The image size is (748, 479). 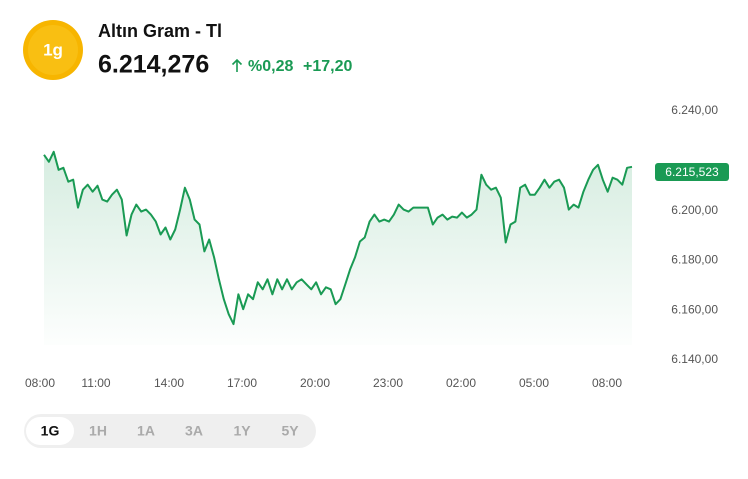 What do you see at coordinates (534, 383) in the screenshot?
I see `x-tick-label: 05:00` at bounding box center [534, 383].